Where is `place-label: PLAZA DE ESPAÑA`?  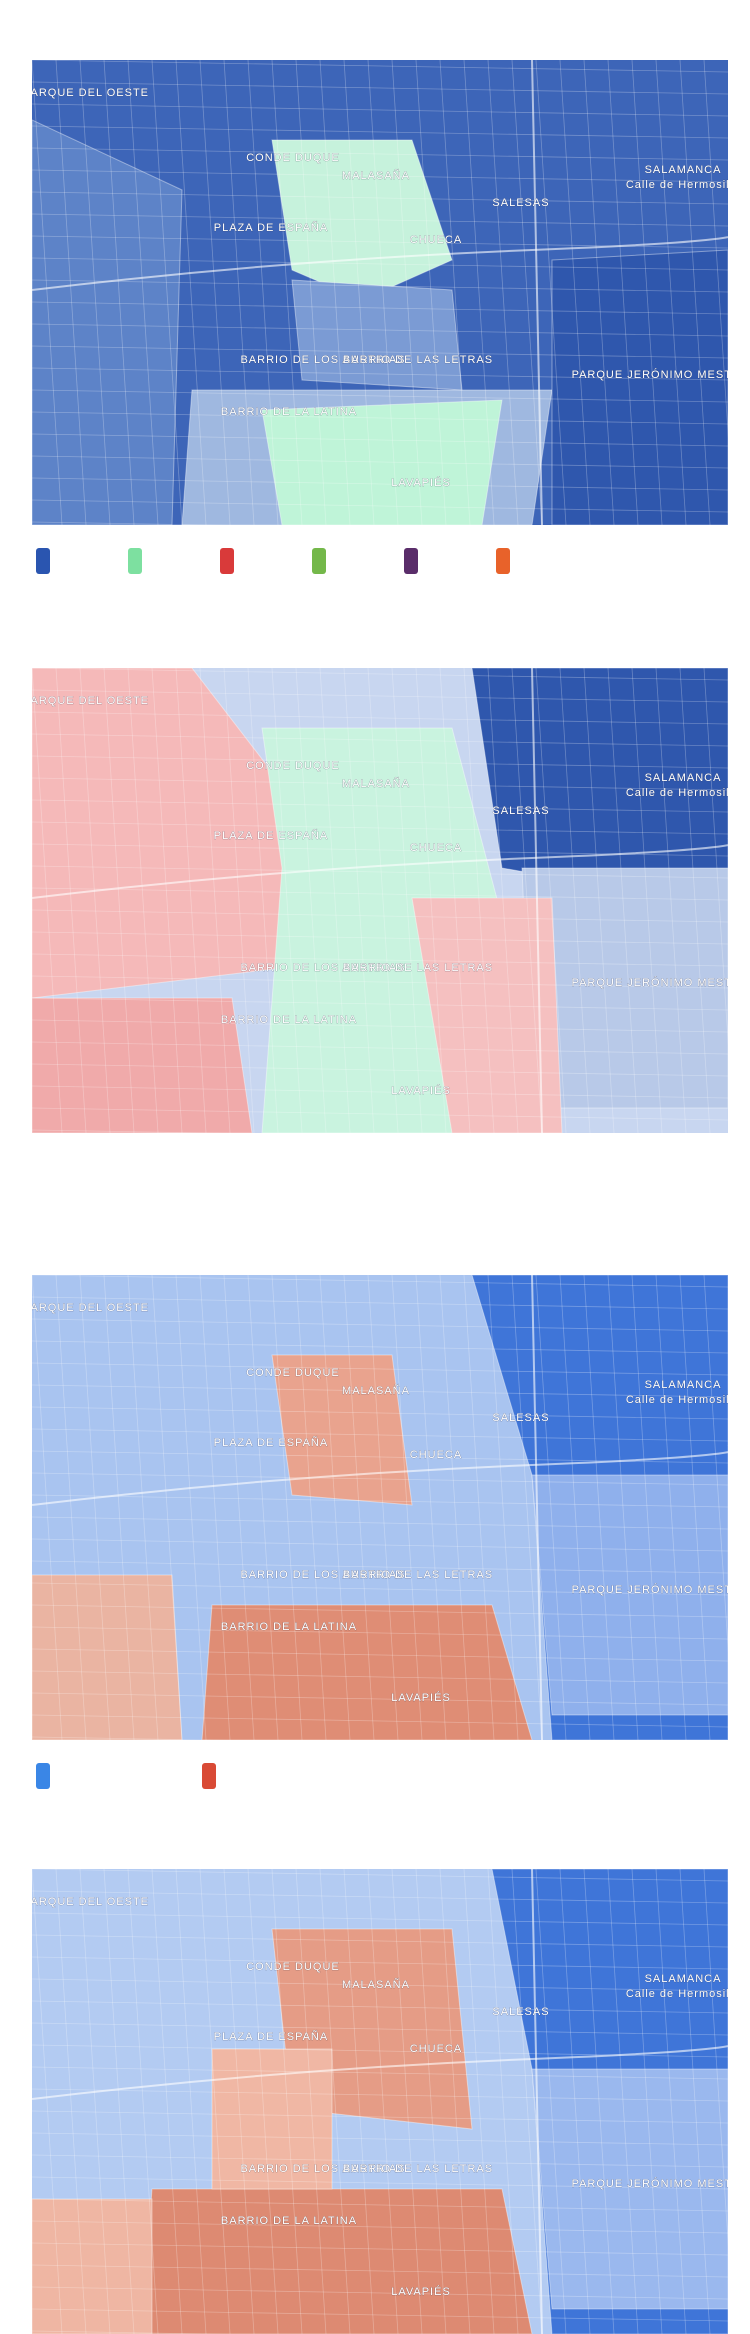 place-label: PLAZA DE ESPAÑA is located at coordinates (271, 1442).